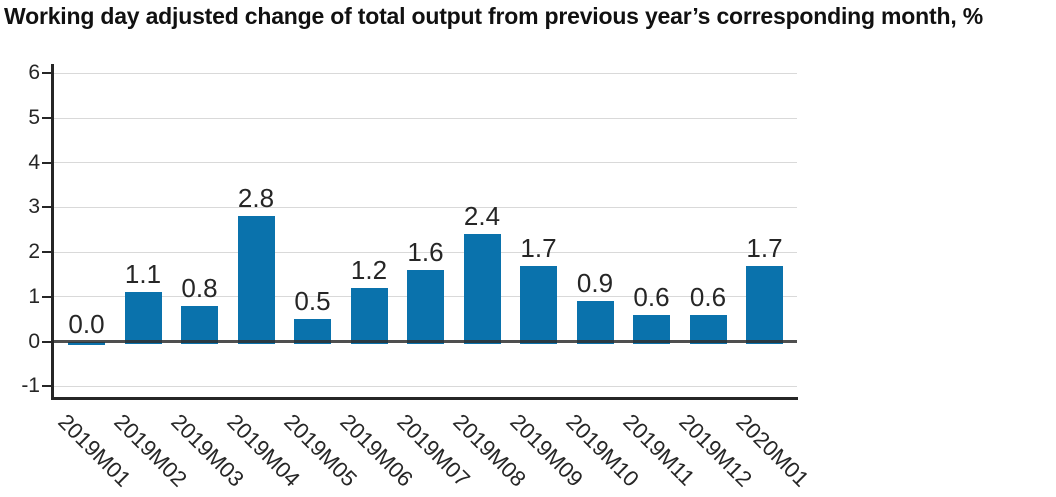 This screenshot has height=497, width=1056. What do you see at coordinates (34, 207) in the screenshot?
I see `y-tick-label: 3` at bounding box center [34, 207].